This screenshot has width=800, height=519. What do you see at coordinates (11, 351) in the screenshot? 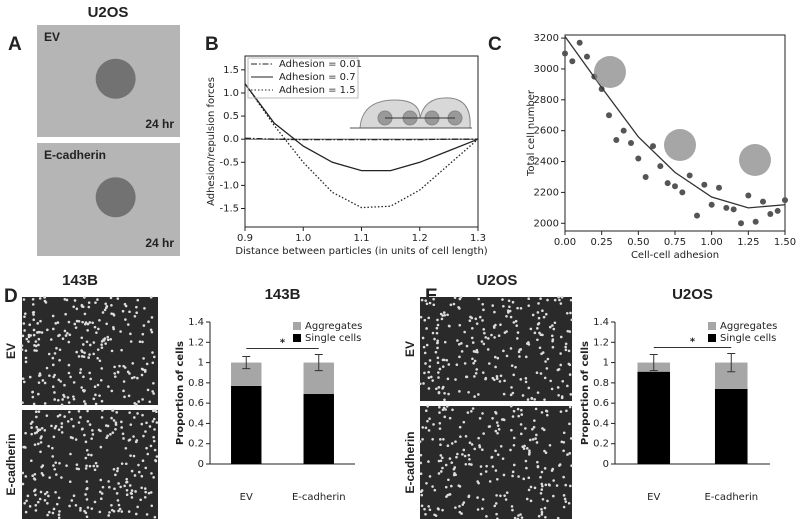
I see `image-label: EV` at bounding box center [11, 351].